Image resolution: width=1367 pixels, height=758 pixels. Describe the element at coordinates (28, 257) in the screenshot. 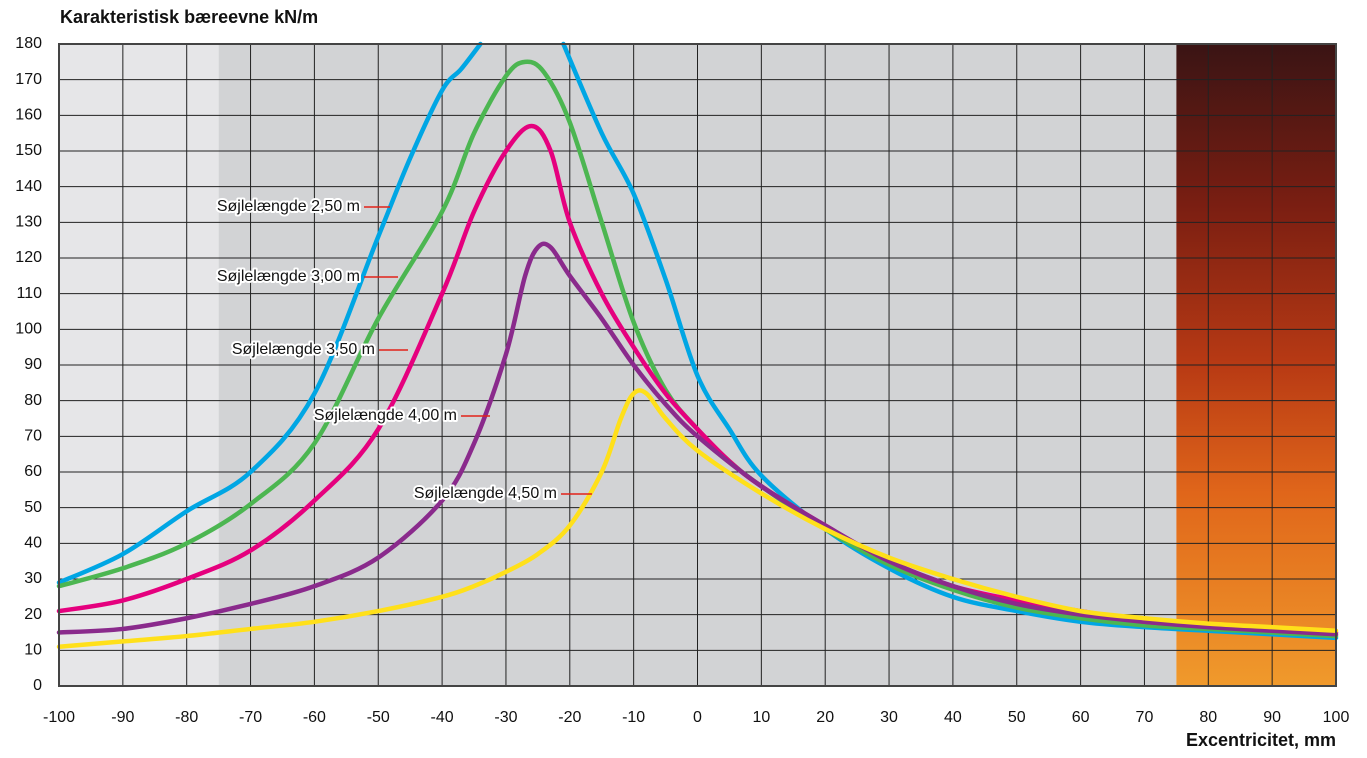

I see `y-tick-label: 120` at that location.